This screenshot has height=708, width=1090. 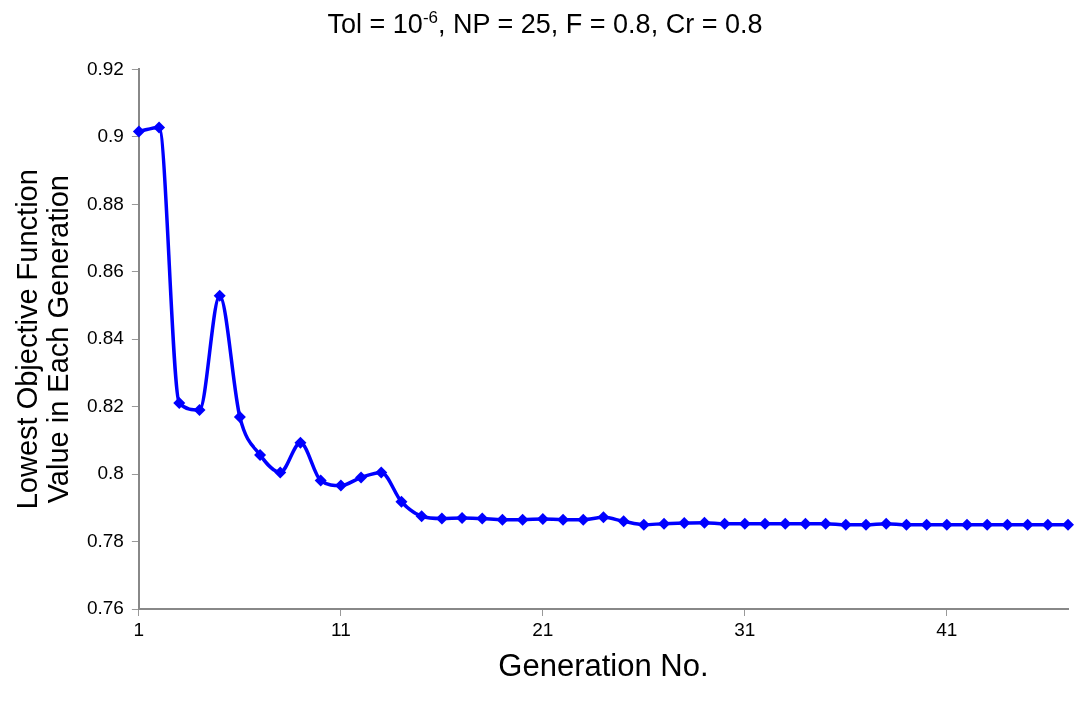 I want to click on x-tick-label: 21, so click(x=543, y=629).